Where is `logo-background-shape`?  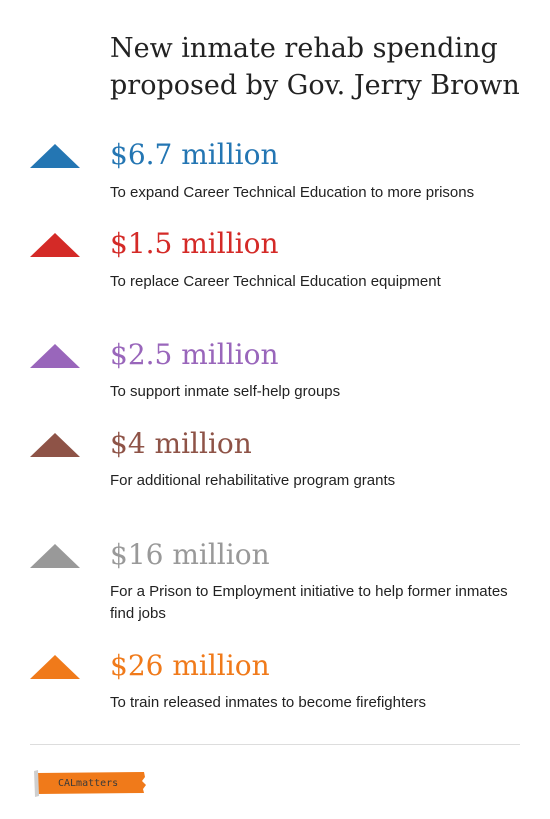 logo-background-shape is located at coordinates (90, 783).